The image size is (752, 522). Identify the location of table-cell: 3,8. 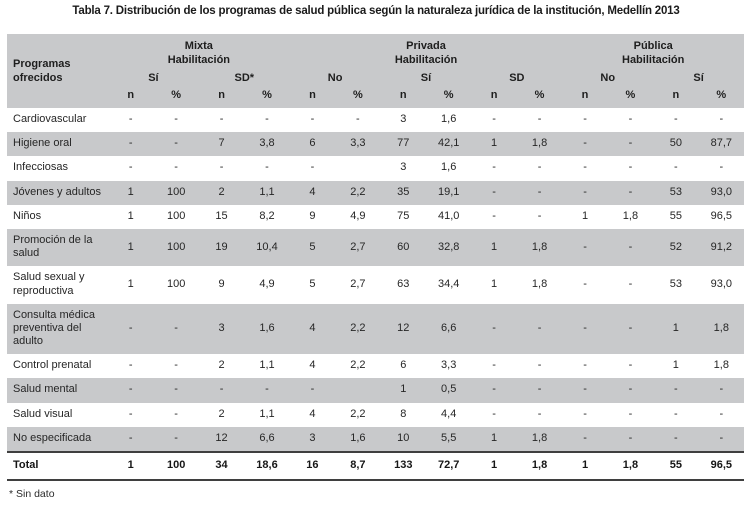
(267, 144).